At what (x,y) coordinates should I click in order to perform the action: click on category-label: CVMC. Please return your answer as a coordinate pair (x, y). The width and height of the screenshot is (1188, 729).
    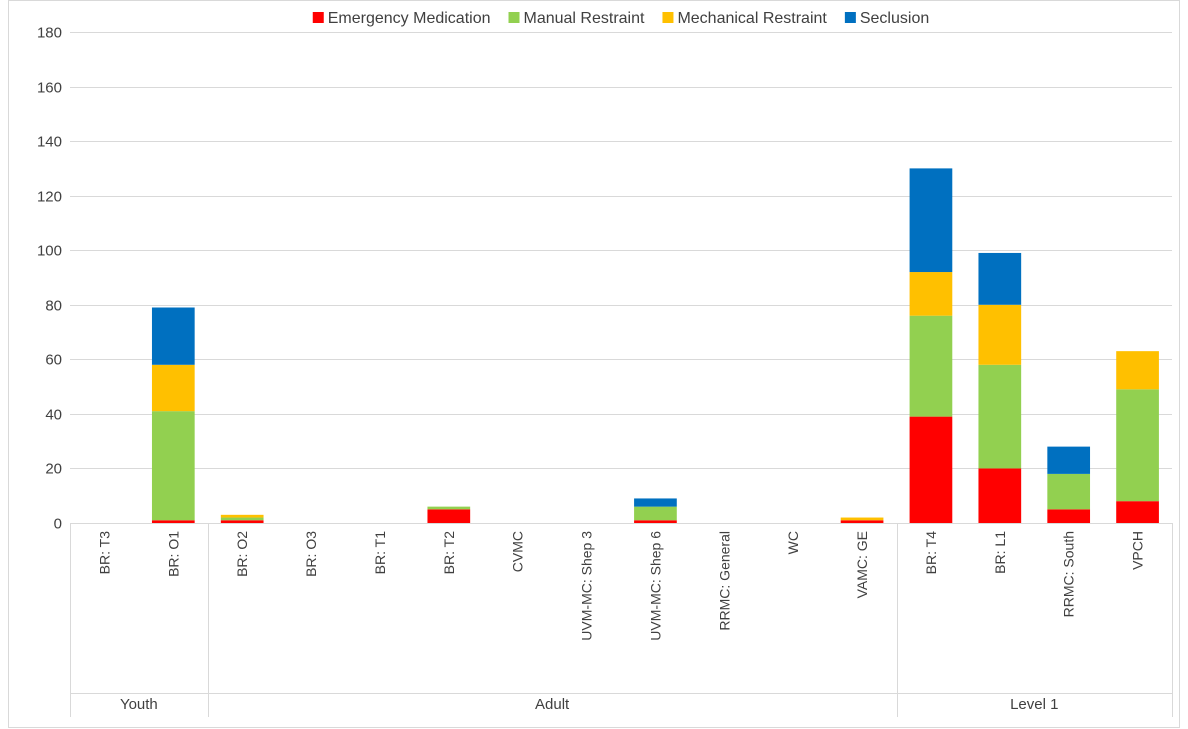
    Looking at the image, I should click on (518, 551).